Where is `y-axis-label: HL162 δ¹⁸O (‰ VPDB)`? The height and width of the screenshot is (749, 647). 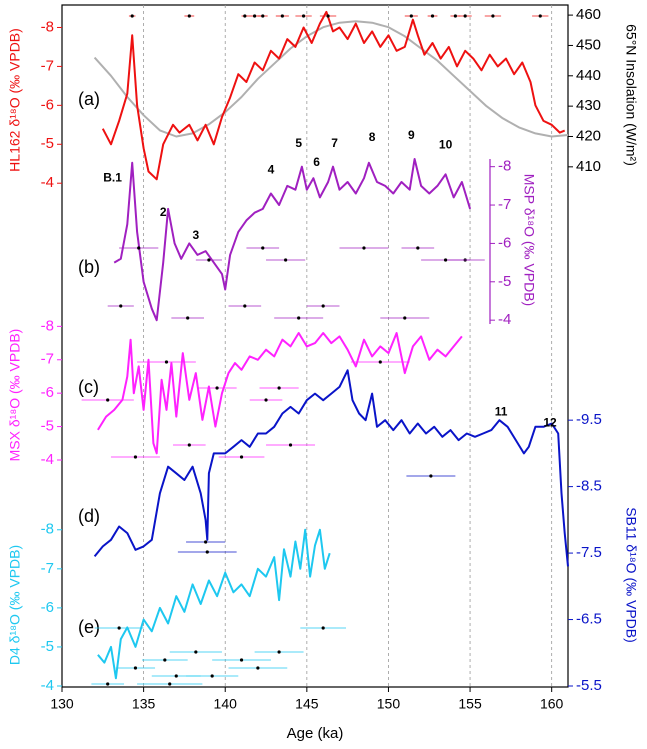 y-axis-label: HL162 δ¹⁸O (‰ VPDB) is located at coordinates (15, 100).